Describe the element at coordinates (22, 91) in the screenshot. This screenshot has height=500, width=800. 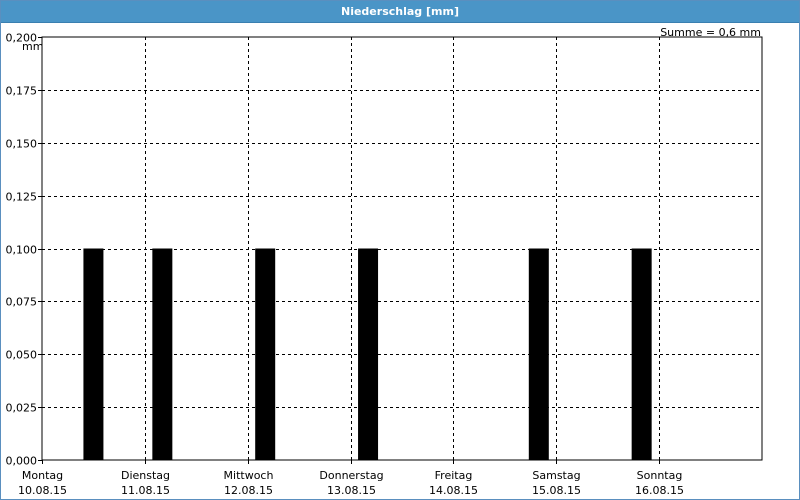
I see `y-tick-label: 0,175` at that location.